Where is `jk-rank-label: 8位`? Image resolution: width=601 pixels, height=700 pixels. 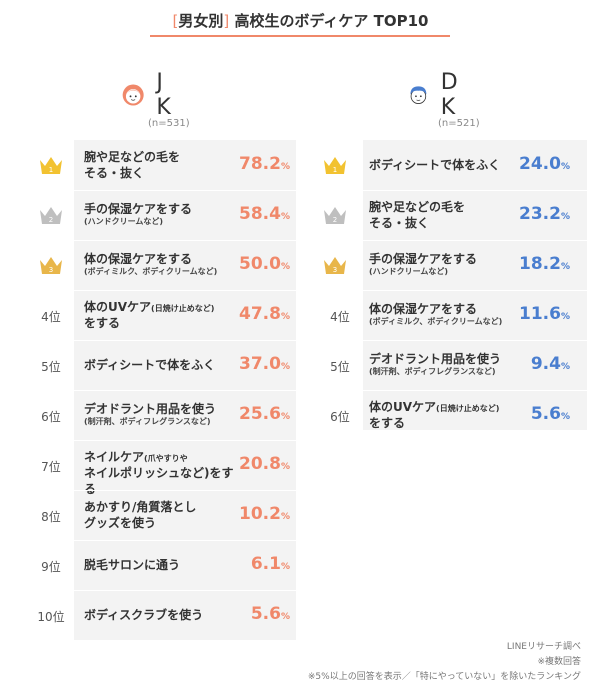 jk-rank-label: 8位 is located at coordinates (51, 517).